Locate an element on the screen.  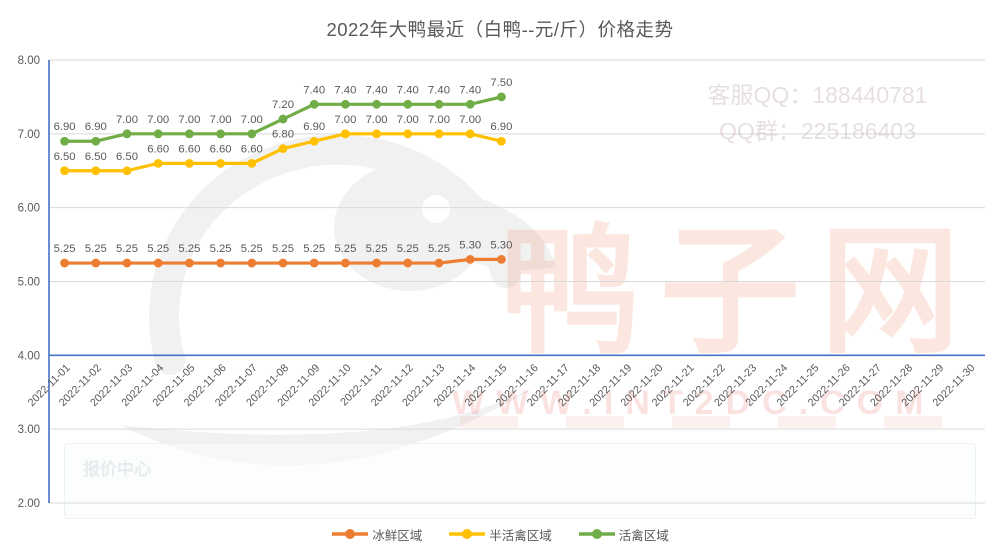
y-tick-label: 8.00 is located at coordinates (29, 61).